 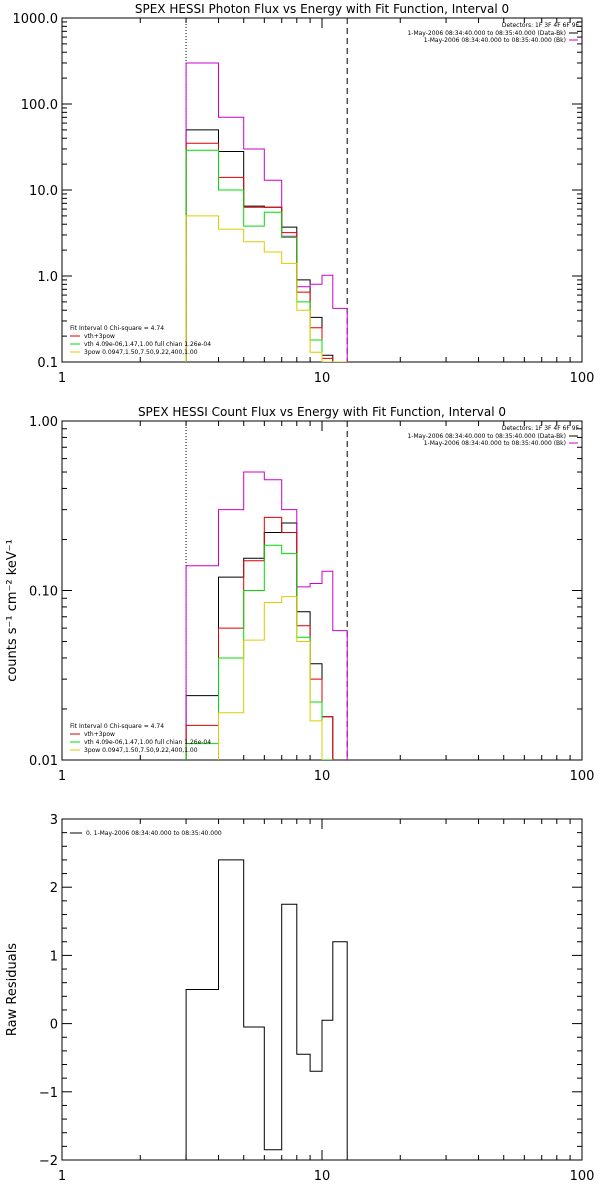 What do you see at coordinates (54, 1025) in the screenshot?
I see `y-tick-label: 0` at bounding box center [54, 1025].